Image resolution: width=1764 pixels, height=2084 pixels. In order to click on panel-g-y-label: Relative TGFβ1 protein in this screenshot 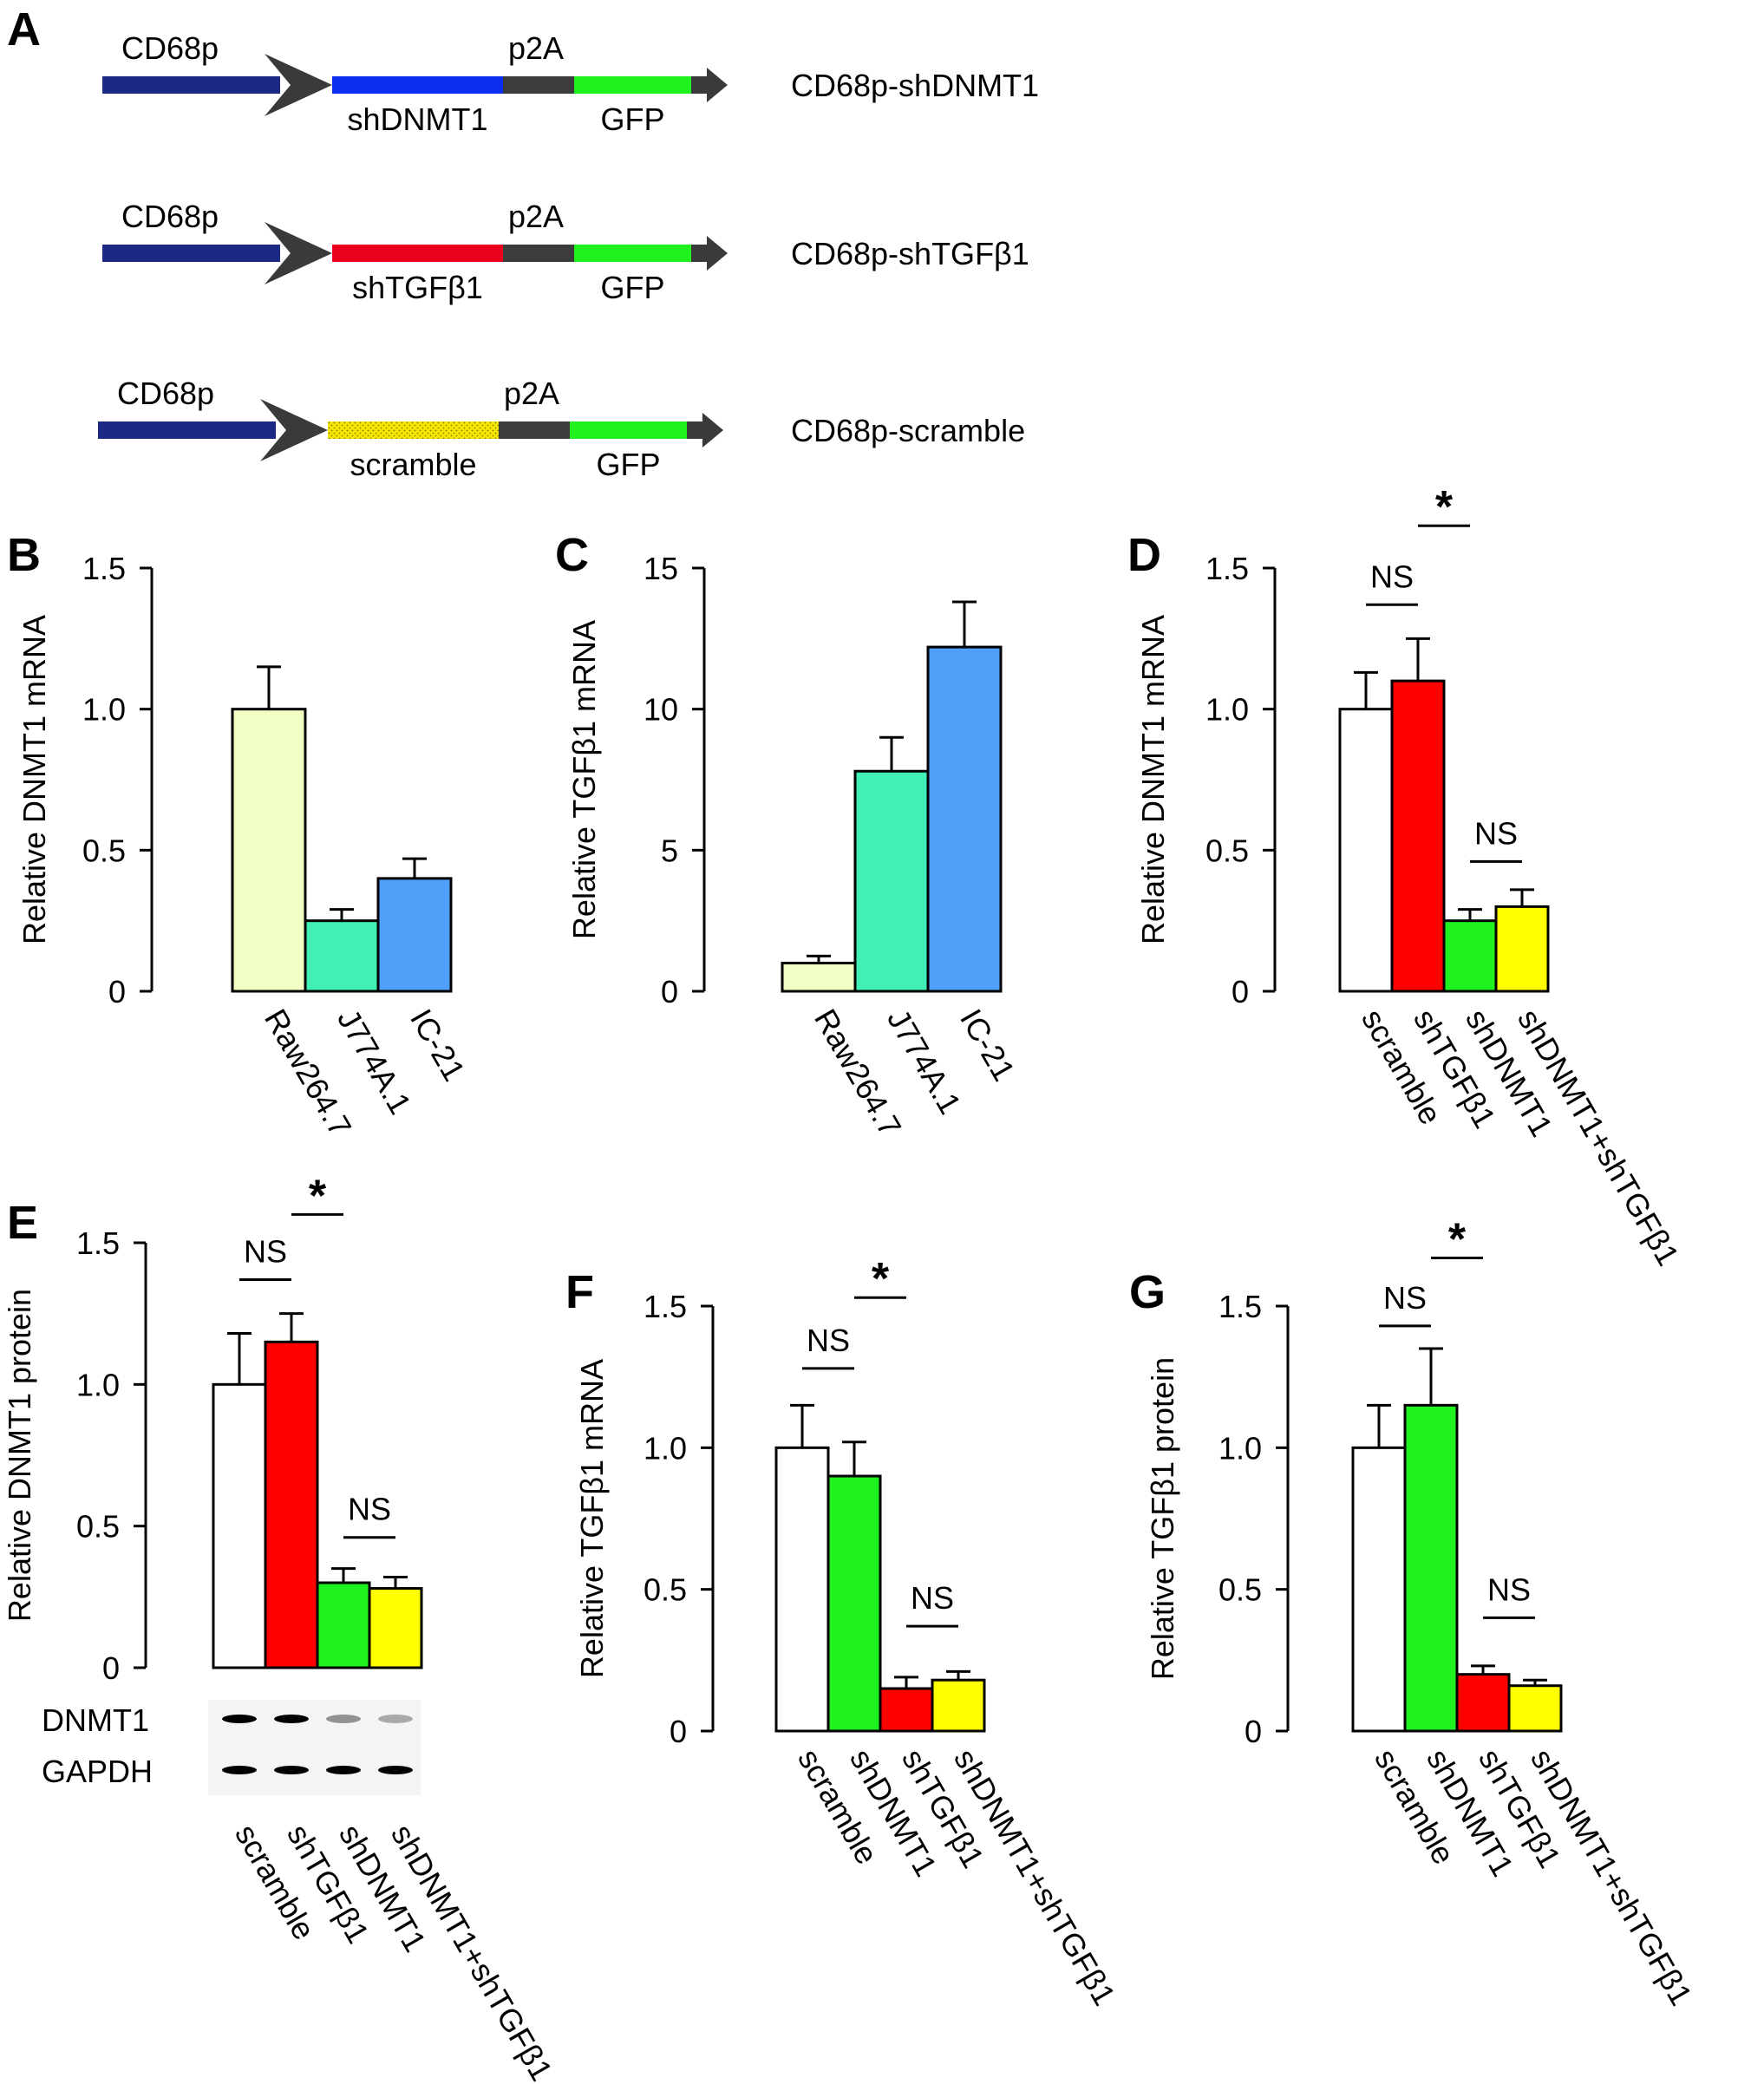, I will do `click(1162, 1518)`.